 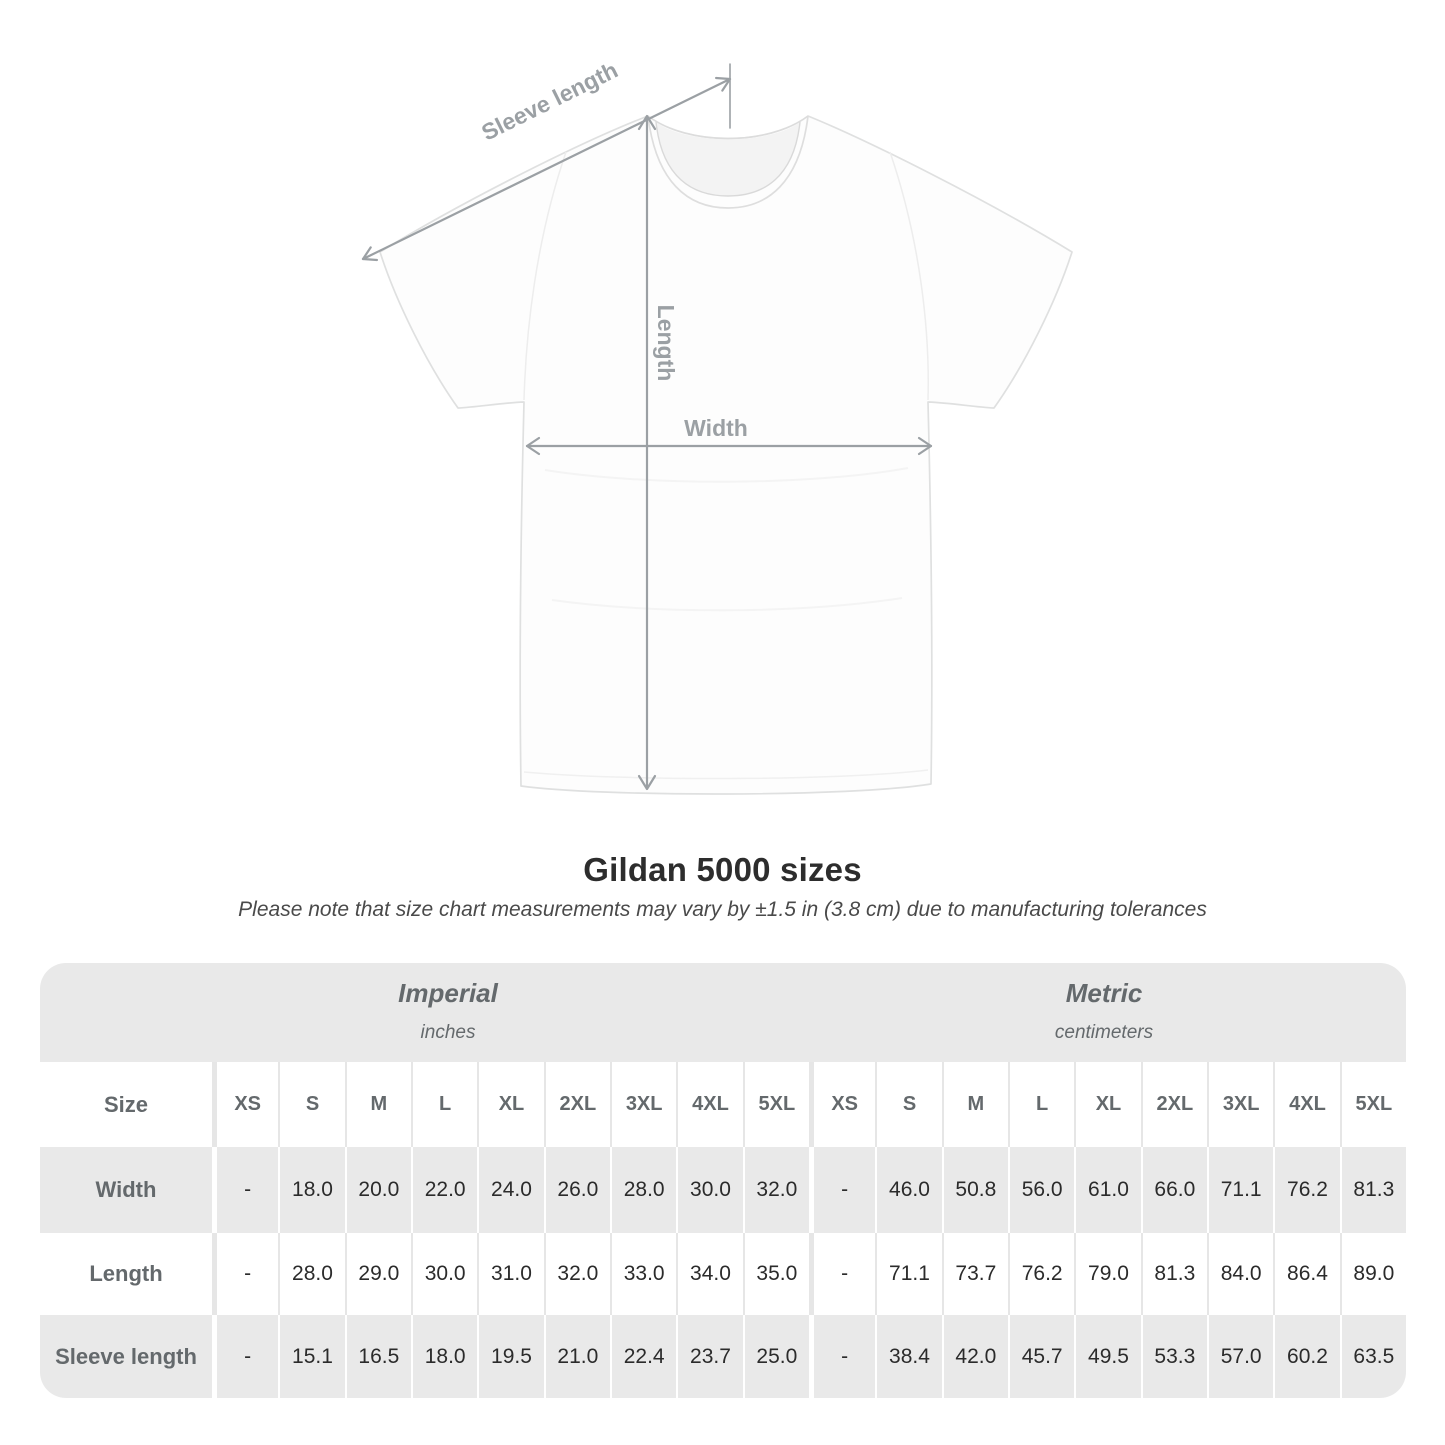 What do you see at coordinates (709, 1356) in the screenshot?
I see `measurement-cell: 23.7` at bounding box center [709, 1356].